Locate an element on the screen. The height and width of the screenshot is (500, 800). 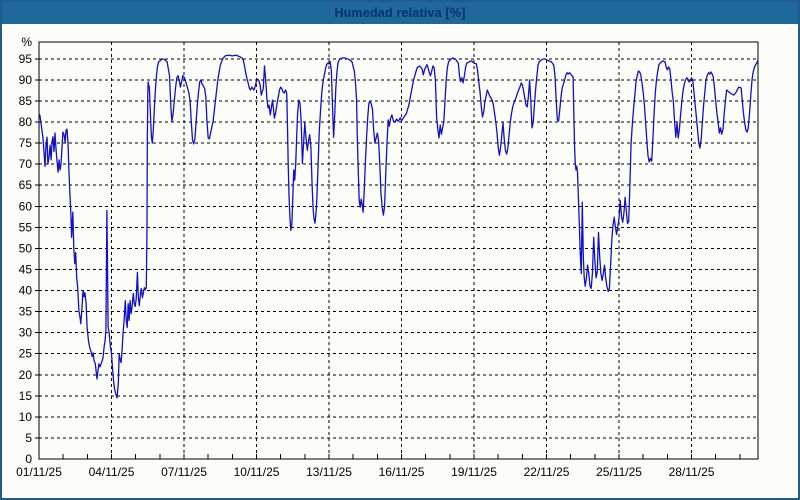
svg-text: 0 is located at coordinates (28, 459).